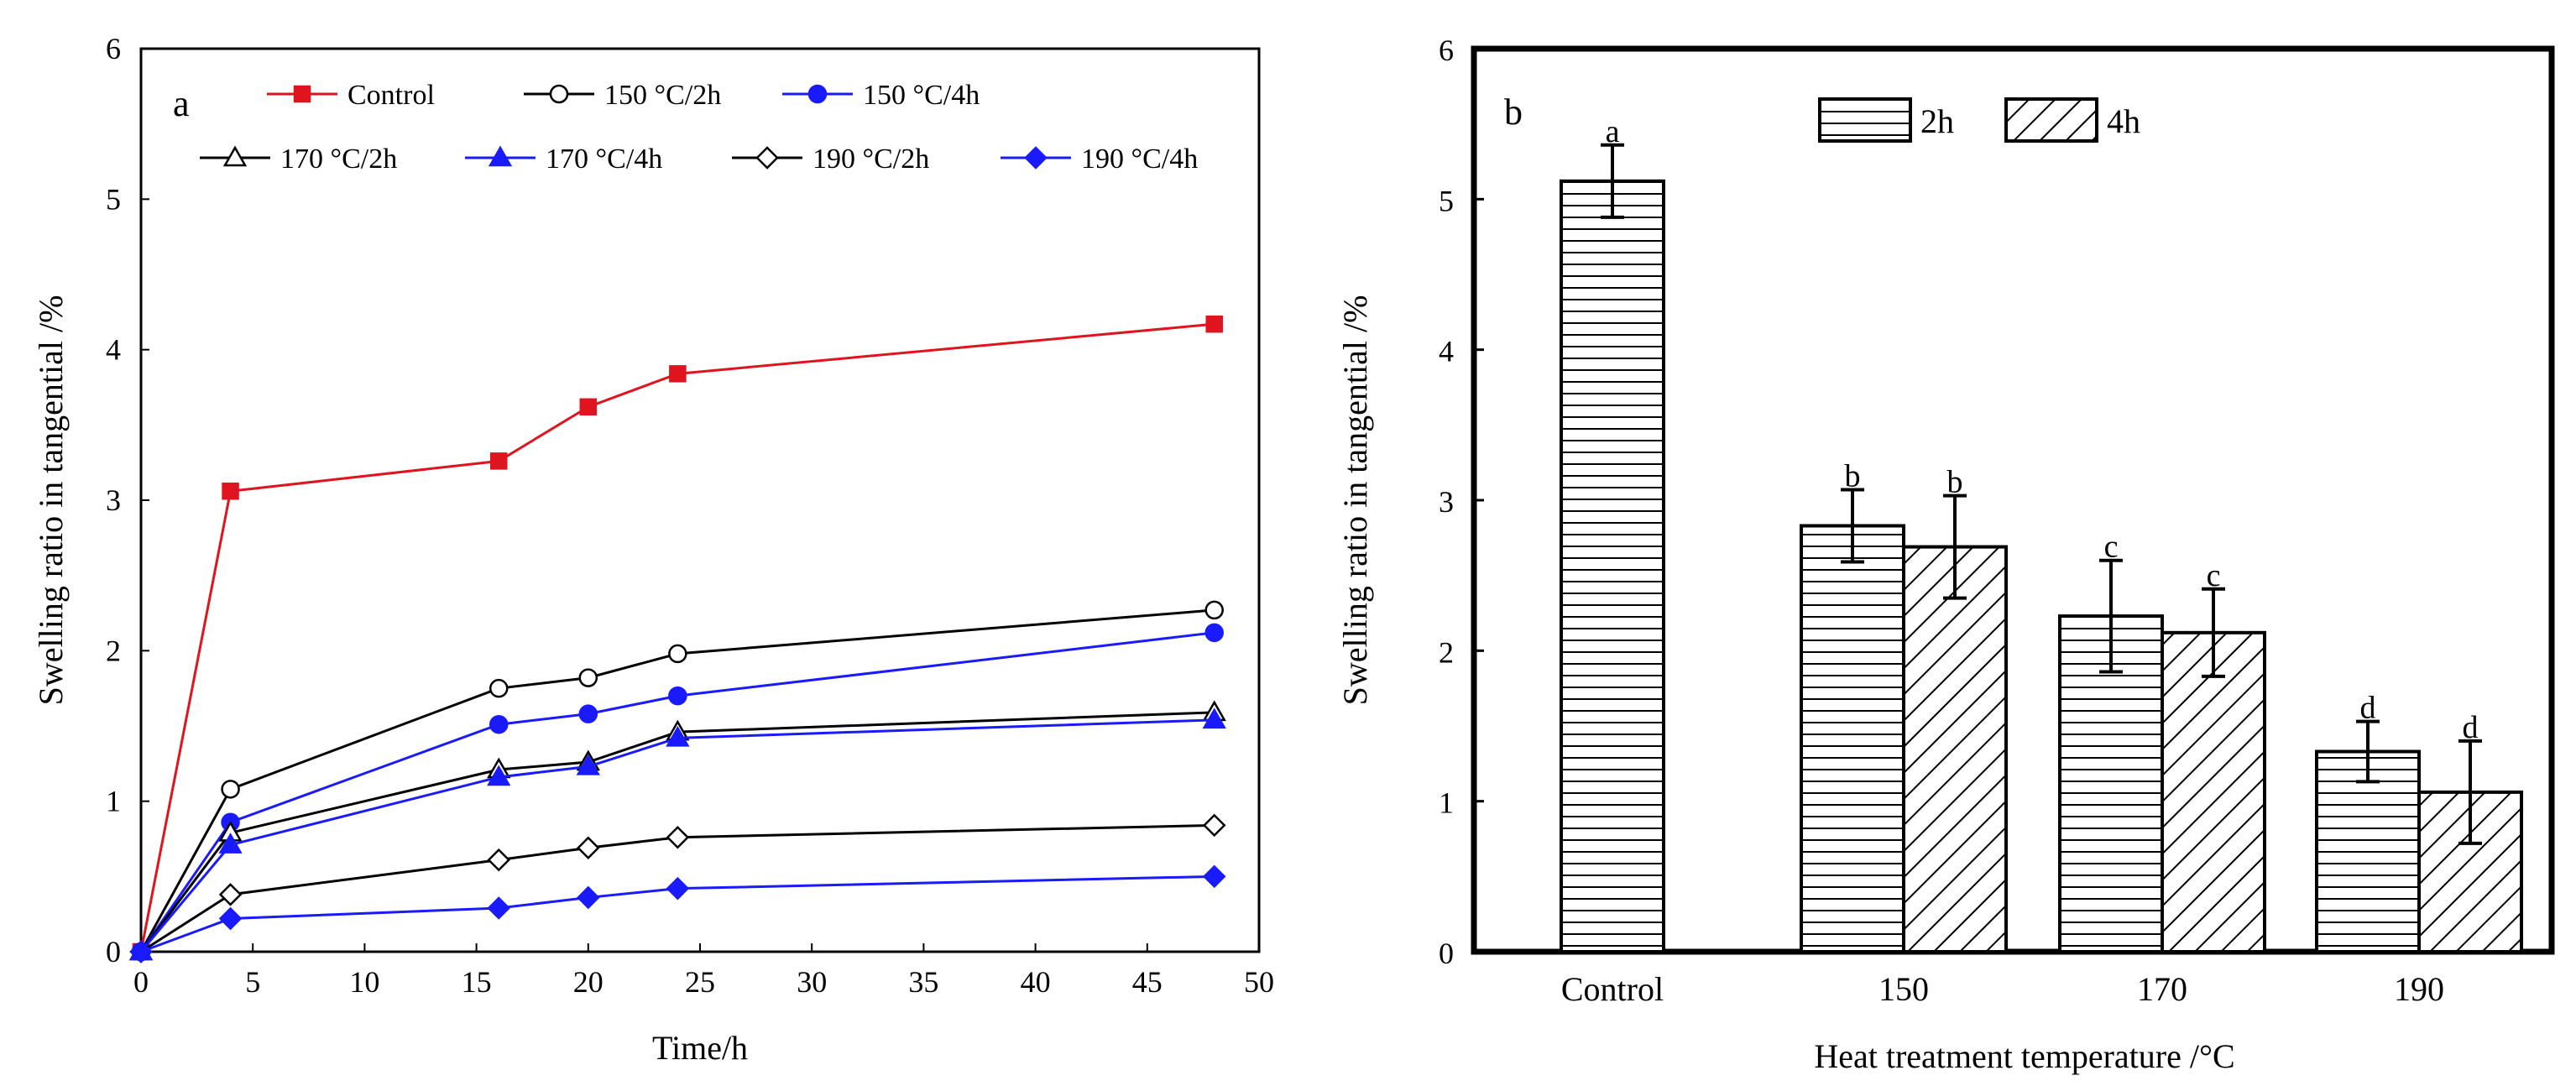 The width and height of the screenshot is (2576, 1086). What do you see at coordinates (1446, 803) in the screenshot?
I see `panel-b-y-tick-label: 1` at bounding box center [1446, 803].